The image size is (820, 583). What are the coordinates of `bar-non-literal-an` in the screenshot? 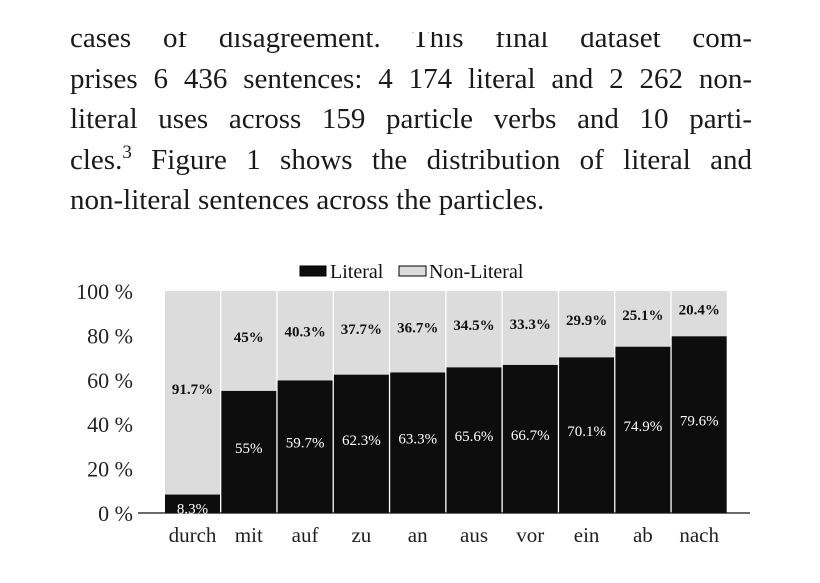 It's located at (418, 332).